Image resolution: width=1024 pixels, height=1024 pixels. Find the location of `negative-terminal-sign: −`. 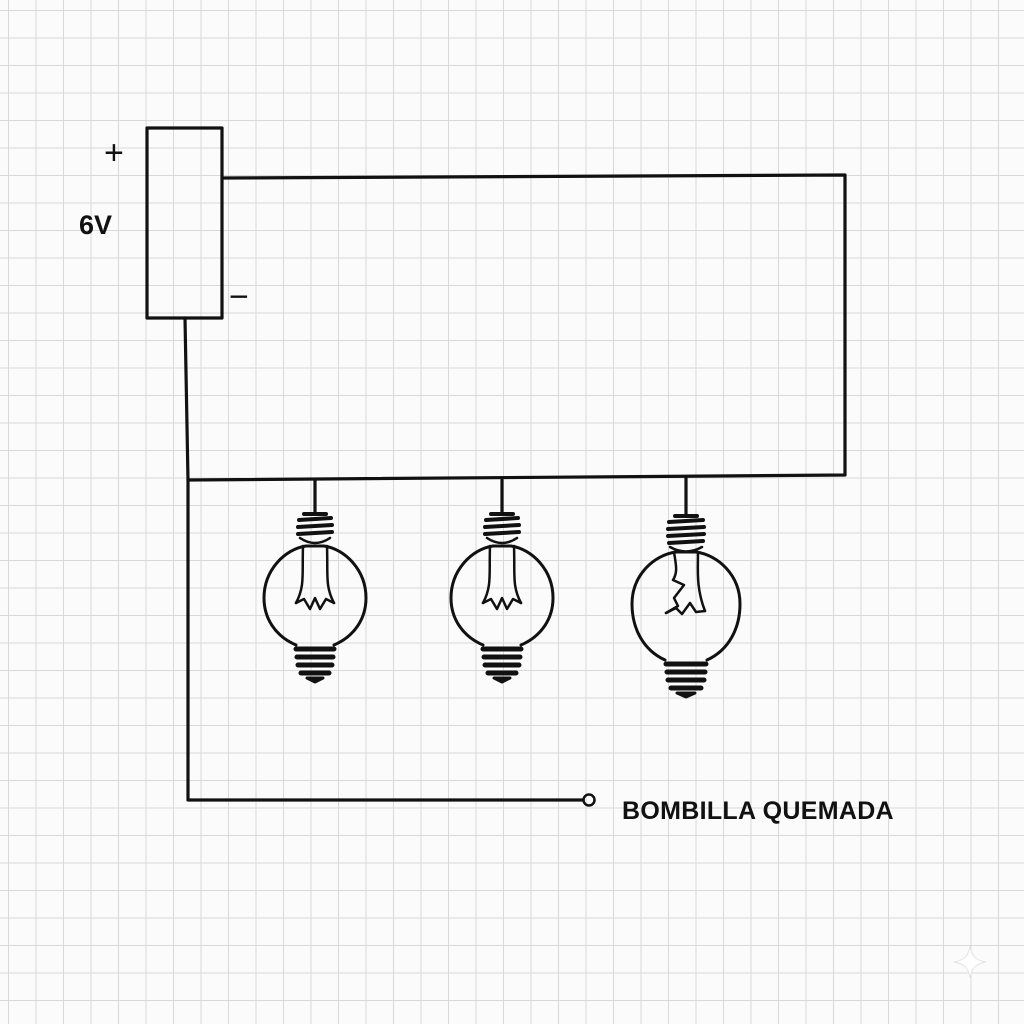

negative-terminal-sign: − is located at coordinates (239, 297).